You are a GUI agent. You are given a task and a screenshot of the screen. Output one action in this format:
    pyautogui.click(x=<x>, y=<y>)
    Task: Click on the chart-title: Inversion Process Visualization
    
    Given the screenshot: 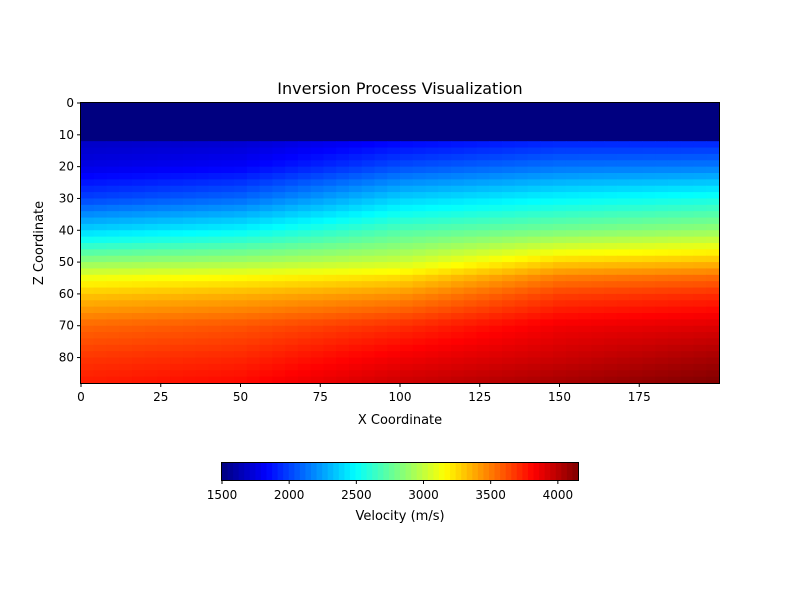 What is the action you would take?
    pyautogui.click(x=399, y=88)
    